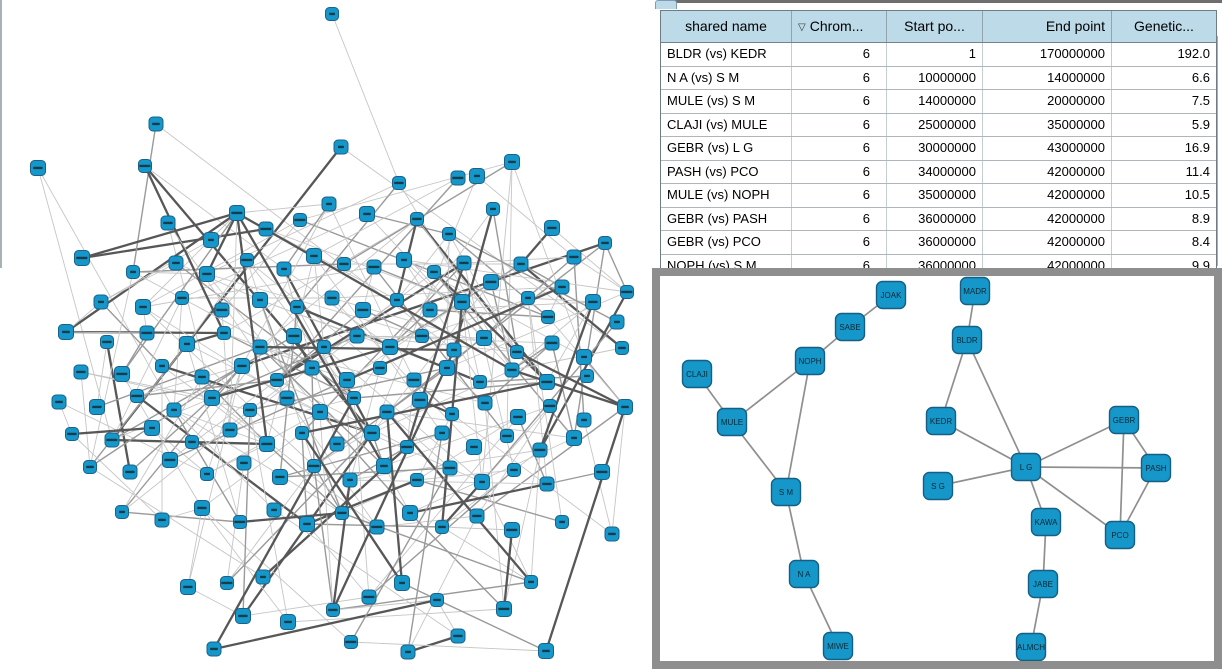 This screenshot has width=1222, height=669. What do you see at coordinates (1, 134) in the screenshot?
I see `panel-splitter` at bounding box center [1, 134].